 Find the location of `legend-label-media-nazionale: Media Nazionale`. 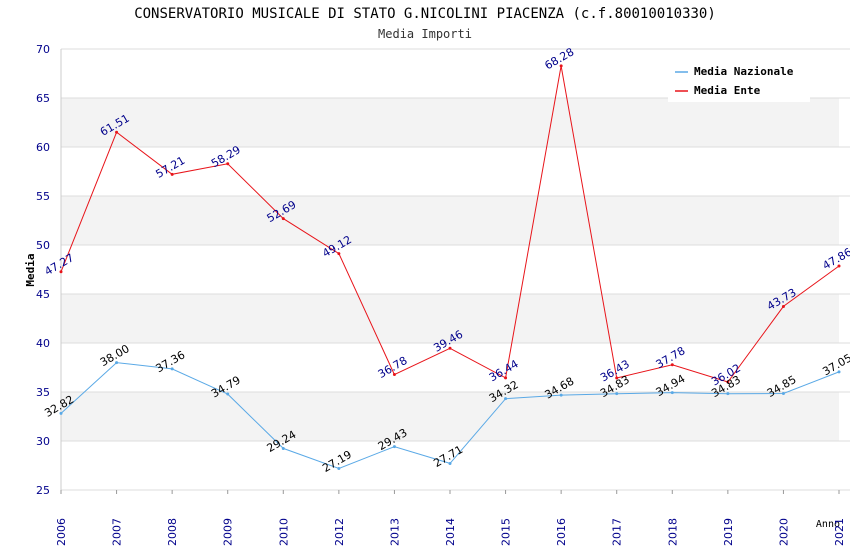

legend-label-media-nazionale: Media Nazionale is located at coordinates (744, 71).